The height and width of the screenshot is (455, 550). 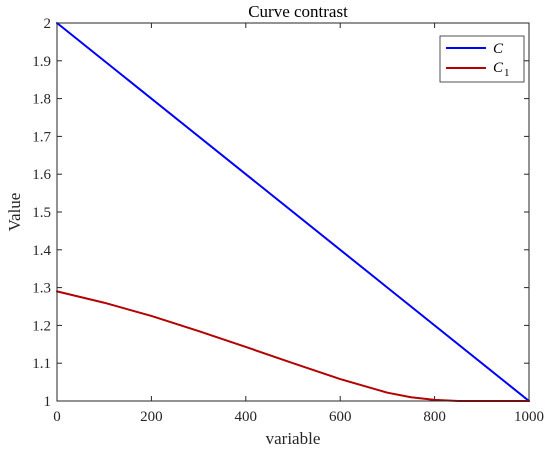 What do you see at coordinates (41, 100) in the screenshot?
I see `y-tick-label: 1.8` at bounding box center [41, 100].